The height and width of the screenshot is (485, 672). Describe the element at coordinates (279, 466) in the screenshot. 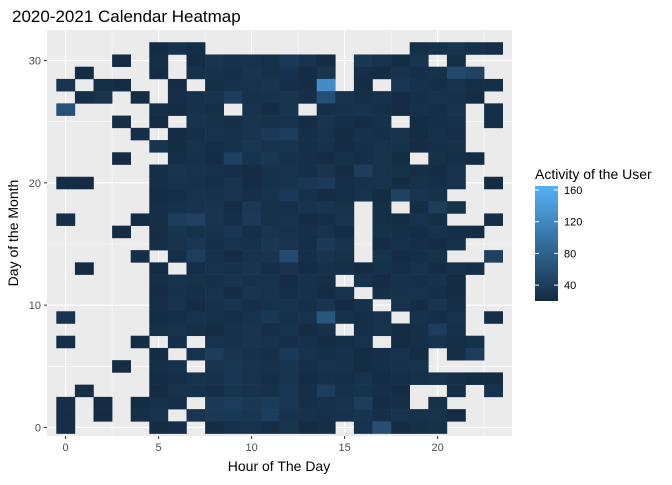

I see `x-axis-label: Hour of The Day` at that location.